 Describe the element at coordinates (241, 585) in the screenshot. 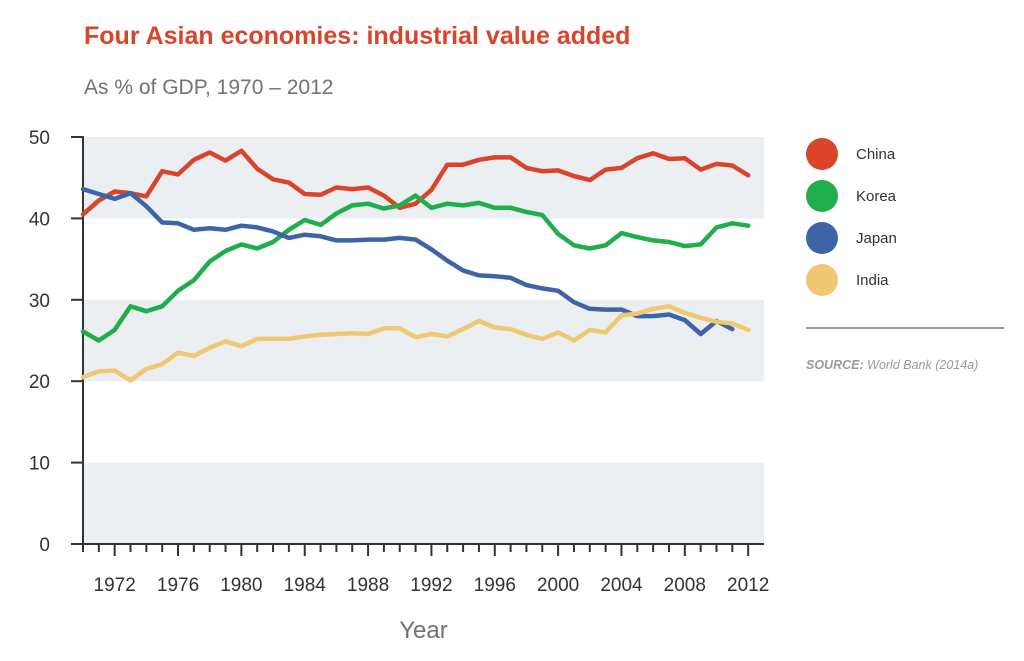

I see `x-tick-label-1980: 1980` at that location.